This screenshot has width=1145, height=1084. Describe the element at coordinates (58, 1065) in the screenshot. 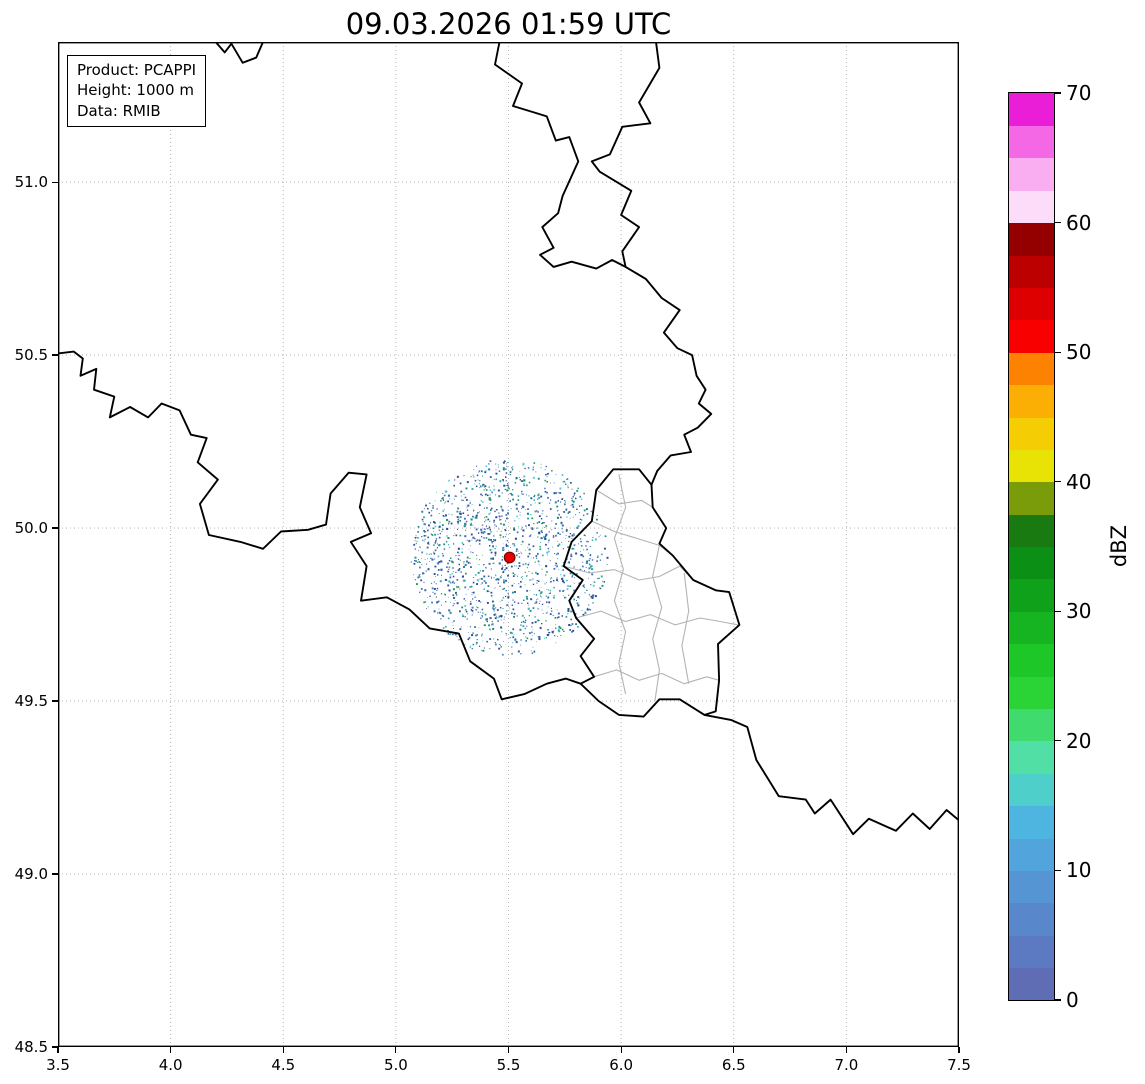

I see `x-axis-tick-label: 3.5` at that location.